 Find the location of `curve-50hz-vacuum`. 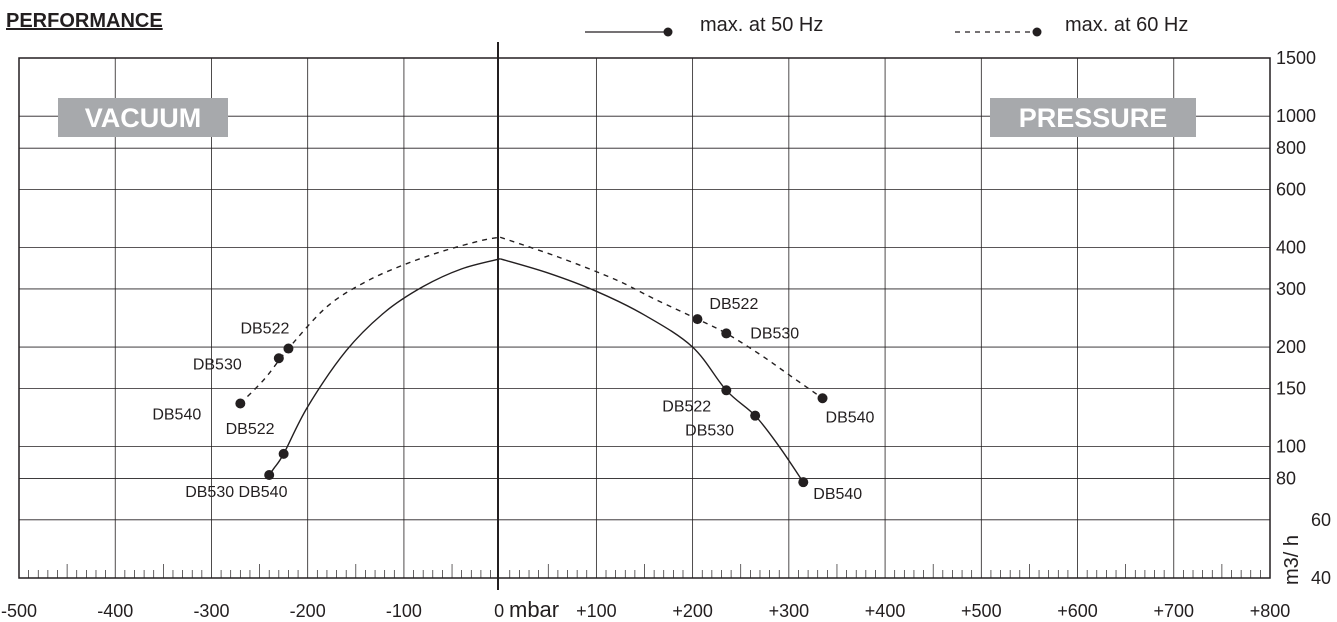

curve-50hz-vacuum is located at coordinates (384, 367).